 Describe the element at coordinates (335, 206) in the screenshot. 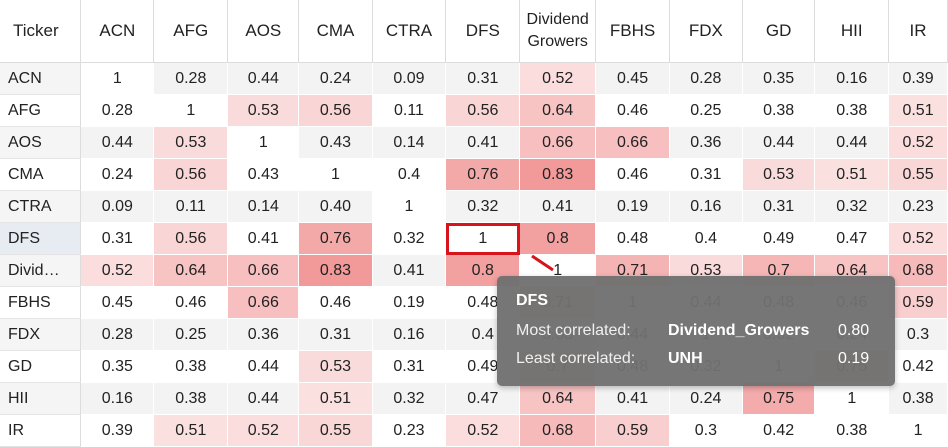

I see `heatmap-cell: 0.40` at that location.